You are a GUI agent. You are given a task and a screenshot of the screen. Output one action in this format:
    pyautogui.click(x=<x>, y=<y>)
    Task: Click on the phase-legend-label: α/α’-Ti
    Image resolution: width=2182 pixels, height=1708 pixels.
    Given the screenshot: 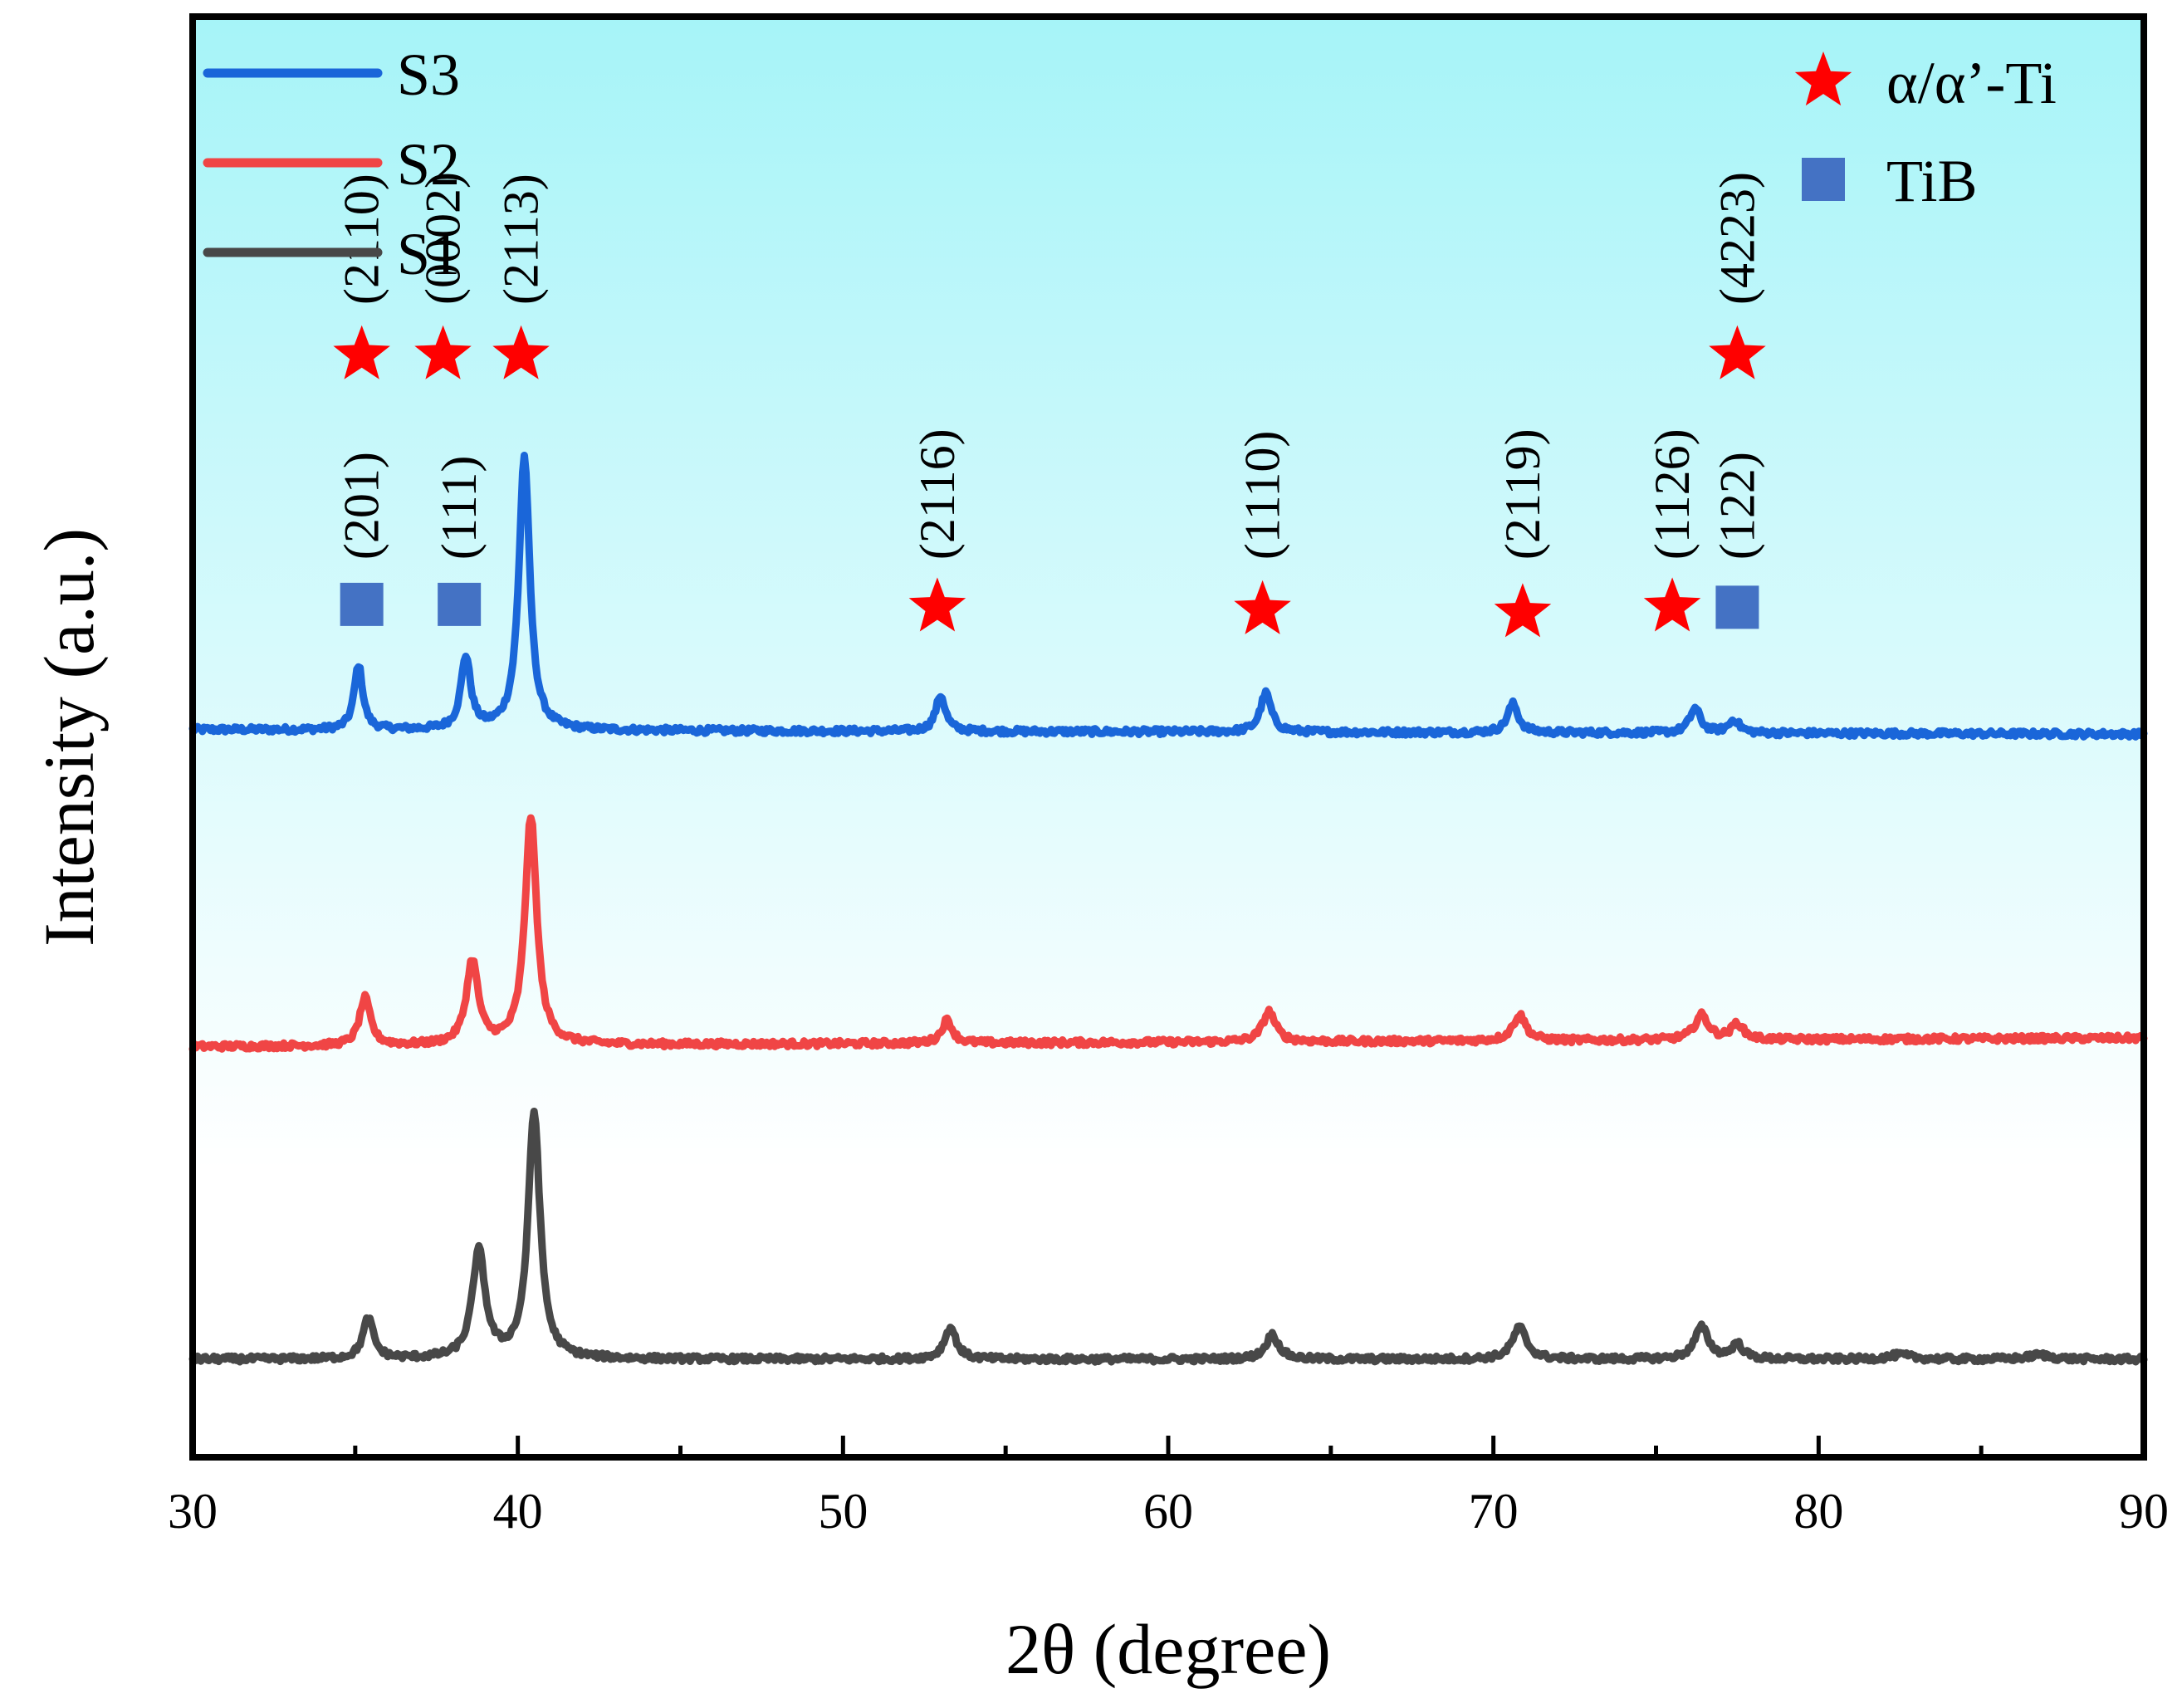 What is the action you would take?
    pyautogui.click(x=1972, y=83)
    